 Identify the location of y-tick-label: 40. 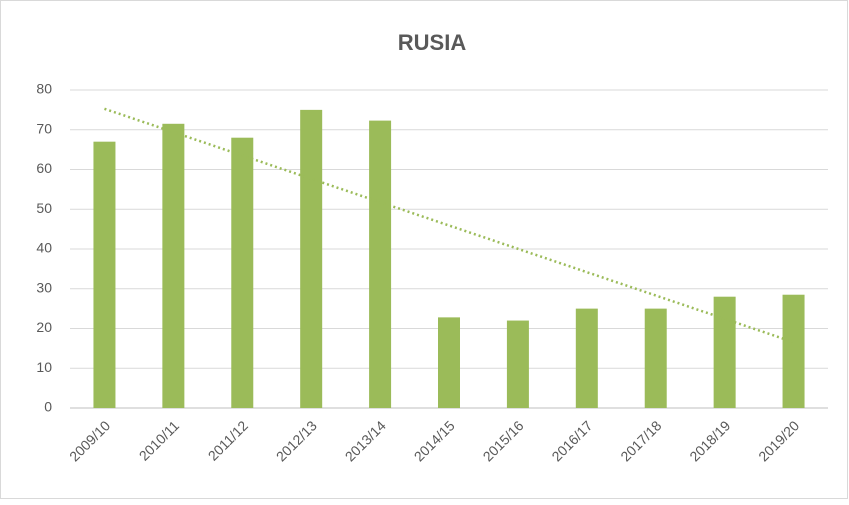
(44, 248).